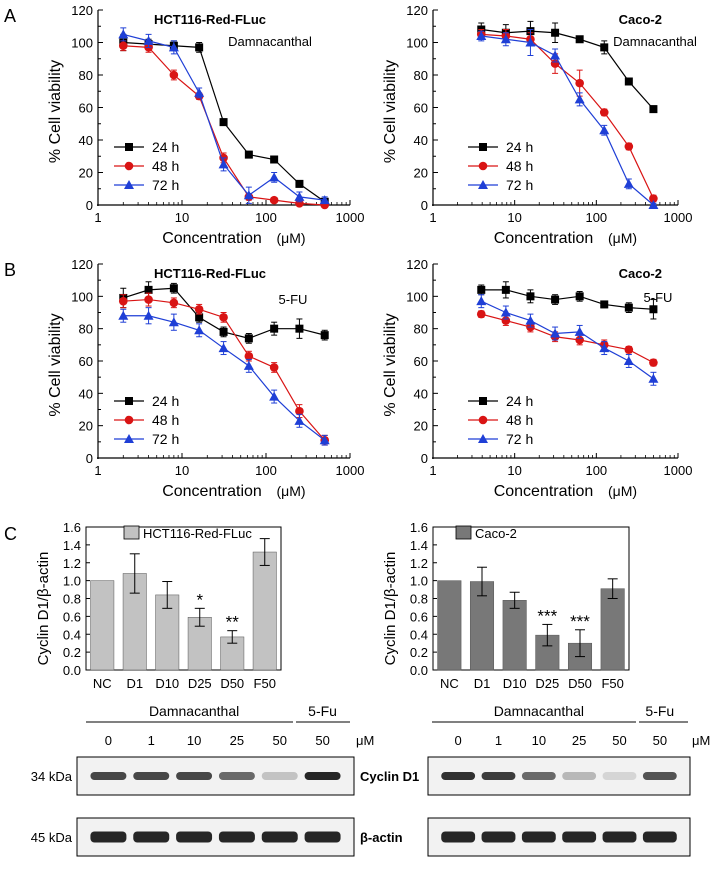 The image size is (712, 889). What do you see at coordinates (86, 361) in the screenshot?
I see `y-tick-label: 60` at bounding box center [86, 361].